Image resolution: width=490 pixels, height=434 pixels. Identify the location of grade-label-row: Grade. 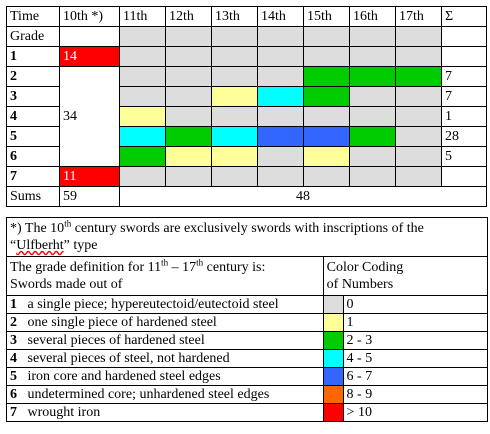
(246, 36).